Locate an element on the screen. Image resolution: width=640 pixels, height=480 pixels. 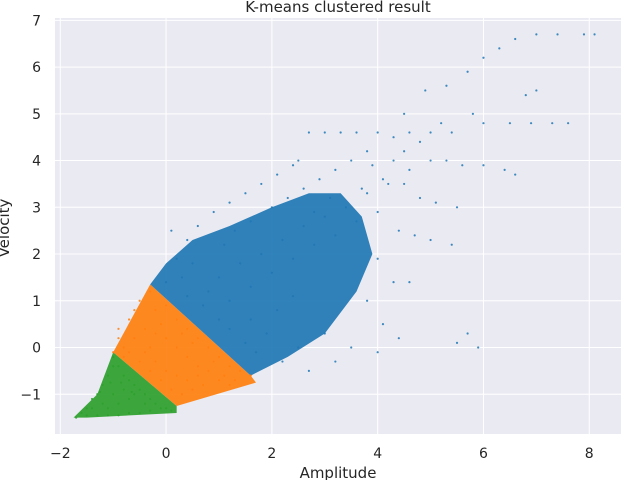
y-tick-label: 1 is located at coordinates (36, 302).